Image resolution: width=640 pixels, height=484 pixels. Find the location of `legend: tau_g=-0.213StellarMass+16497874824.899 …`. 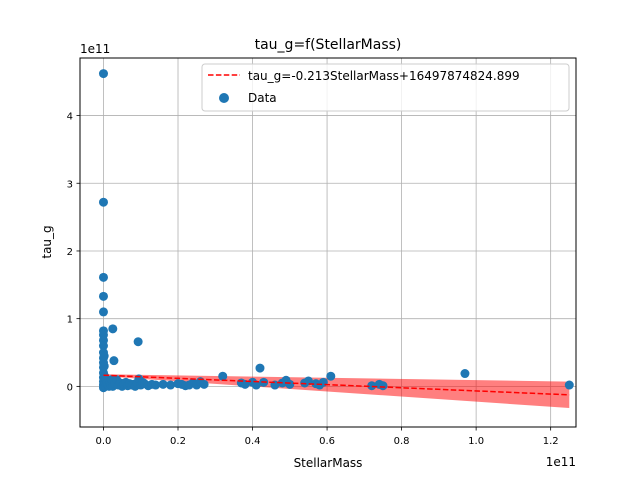

legend: tau_g=-0.213StellarMass+16497874824.899 … is located at coordinates (385, 87).